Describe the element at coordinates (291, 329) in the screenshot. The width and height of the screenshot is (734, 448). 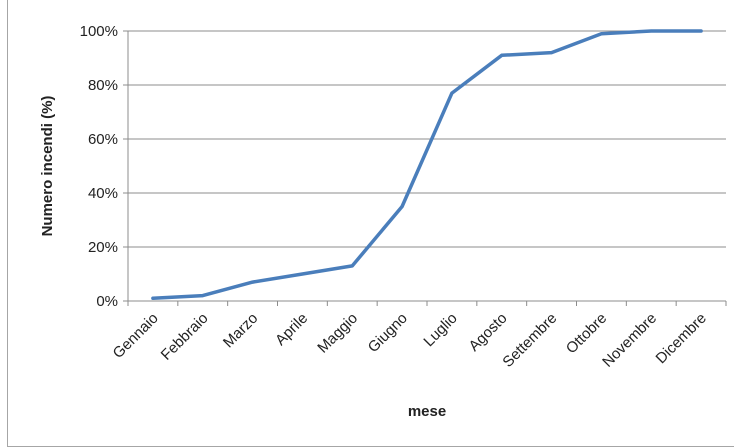
I see `x-tick-label-3: Aprile` at that location.